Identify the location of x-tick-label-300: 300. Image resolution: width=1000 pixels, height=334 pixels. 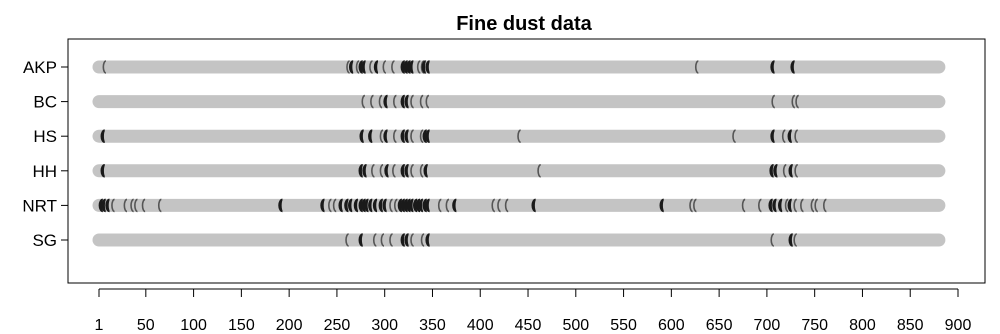
(384, 325).